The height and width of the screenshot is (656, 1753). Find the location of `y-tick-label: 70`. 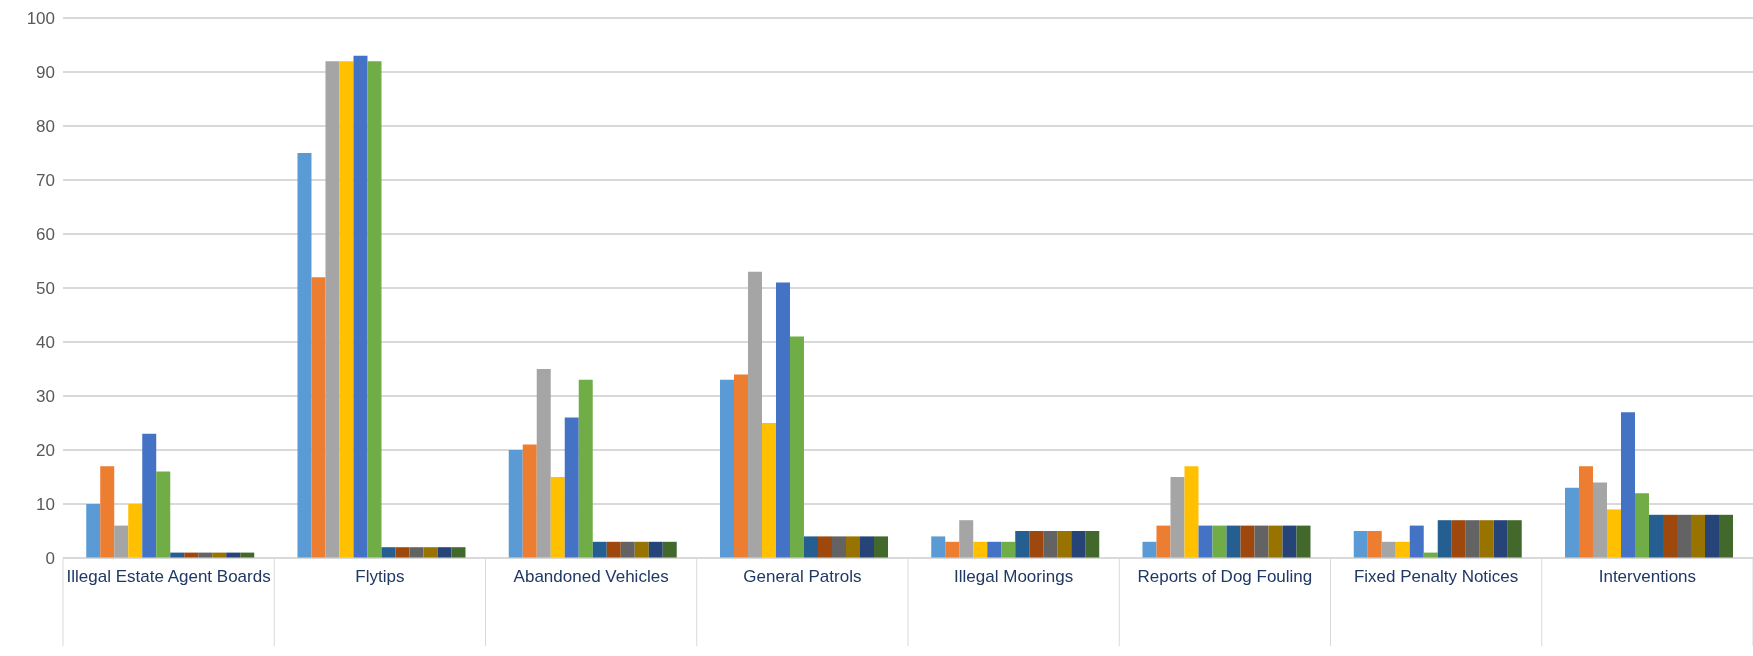

y-tick-label: 70 is located at coordinates (45, 181).